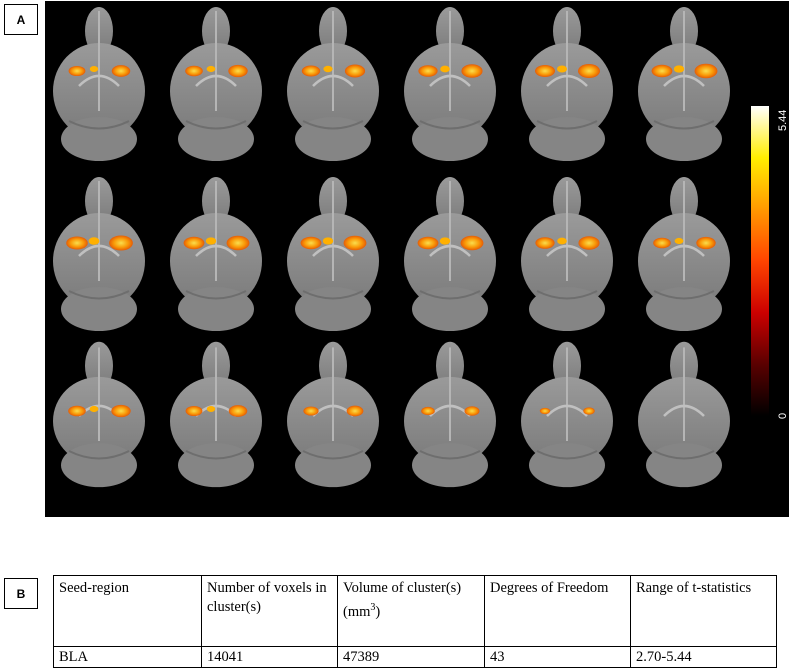 The height and width of the screenshot is (670, 789). Describe the element at coordinates (411, 657) in the screenshot. I see `cell-volume: 47389` at that location.